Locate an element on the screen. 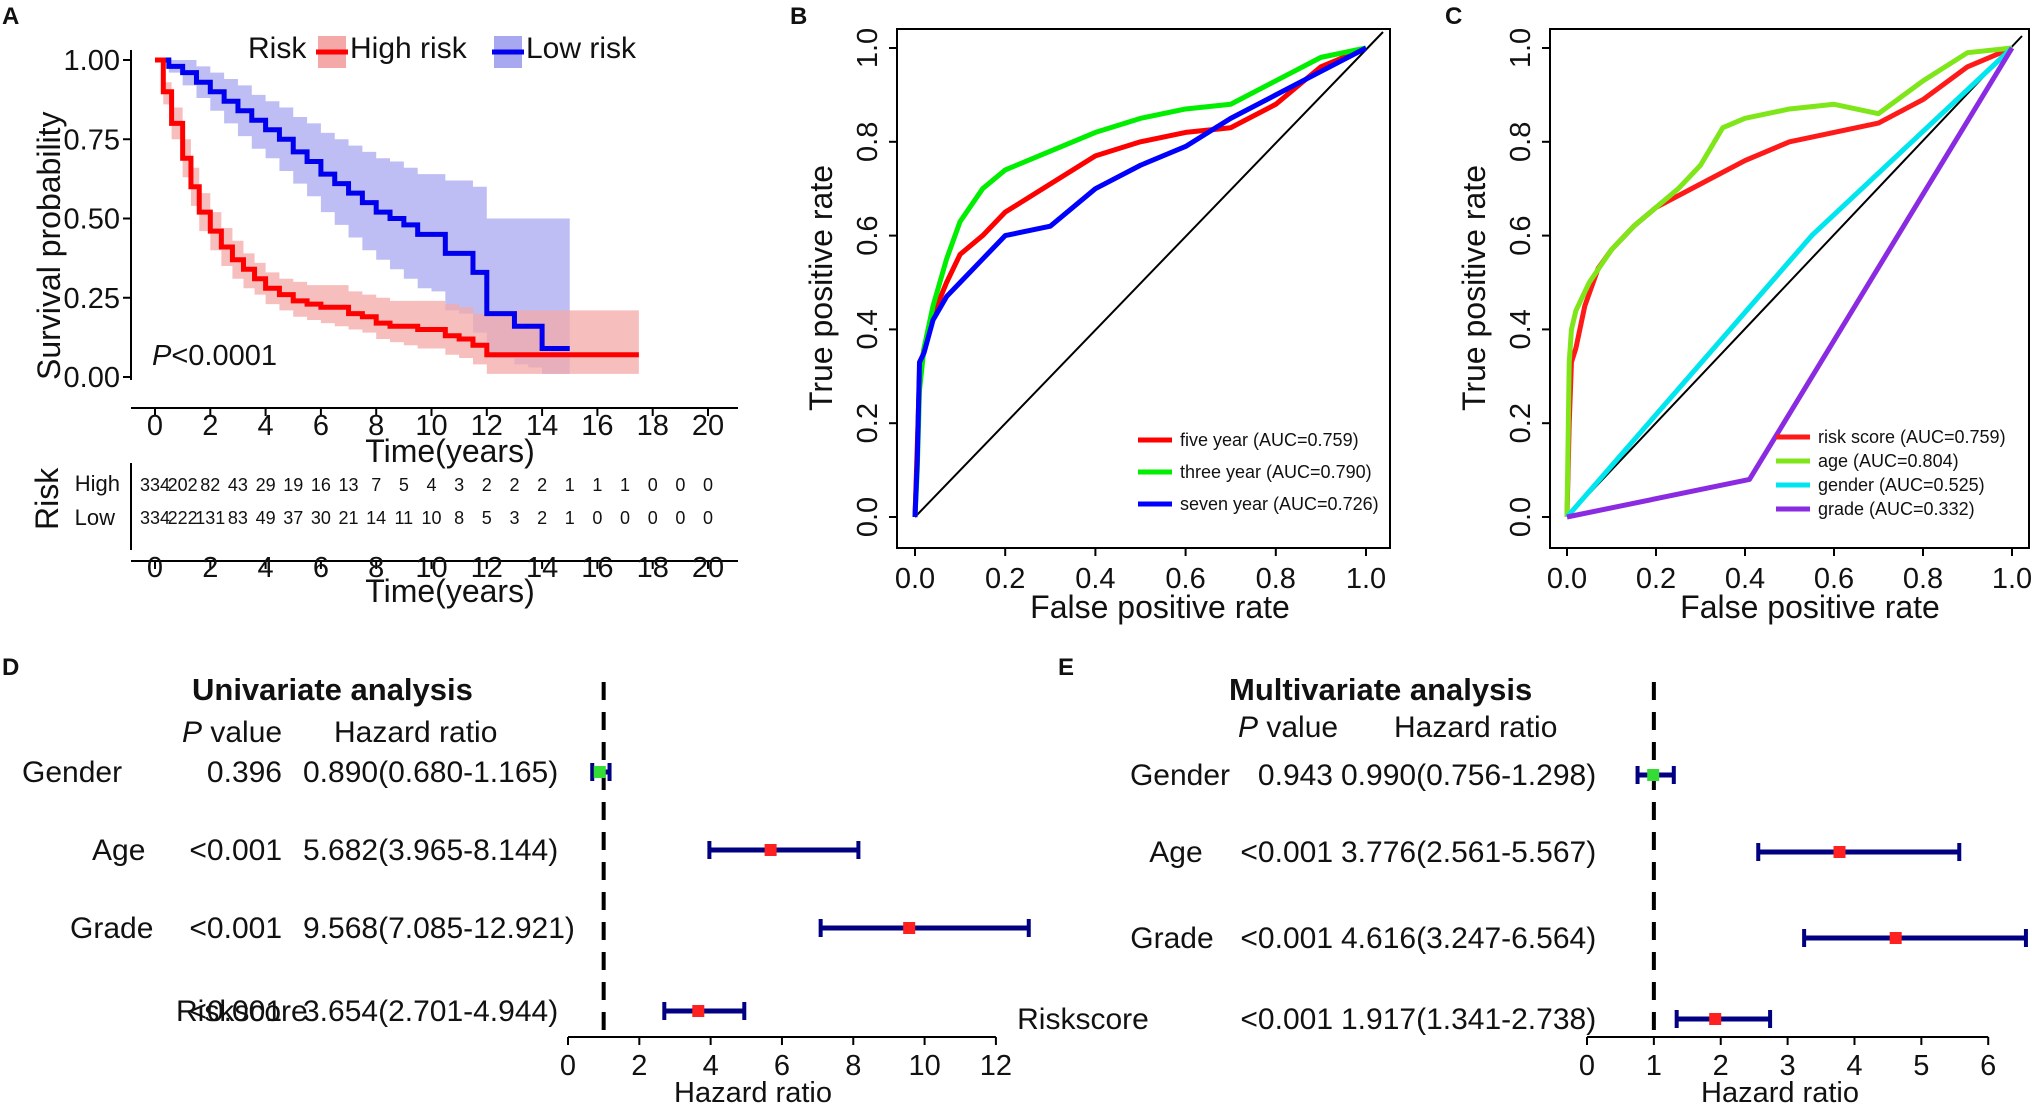 Image resolution: width=2032 pixels, height=1105 pixels. km-pvalue-text: <0.0001 is located at coordinates (224, 356).